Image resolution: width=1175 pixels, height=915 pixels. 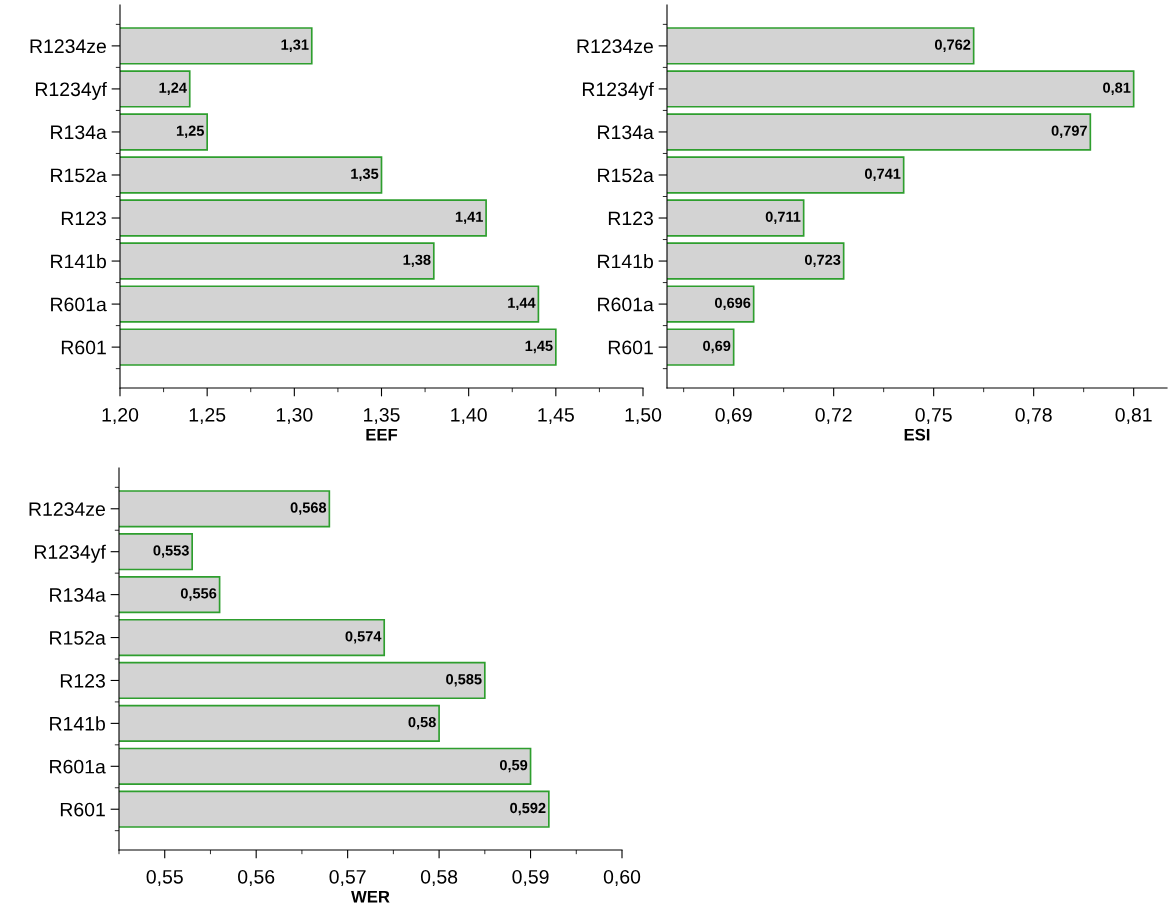 I want to click on data-label: 1,31, so click(x=295, y=45).